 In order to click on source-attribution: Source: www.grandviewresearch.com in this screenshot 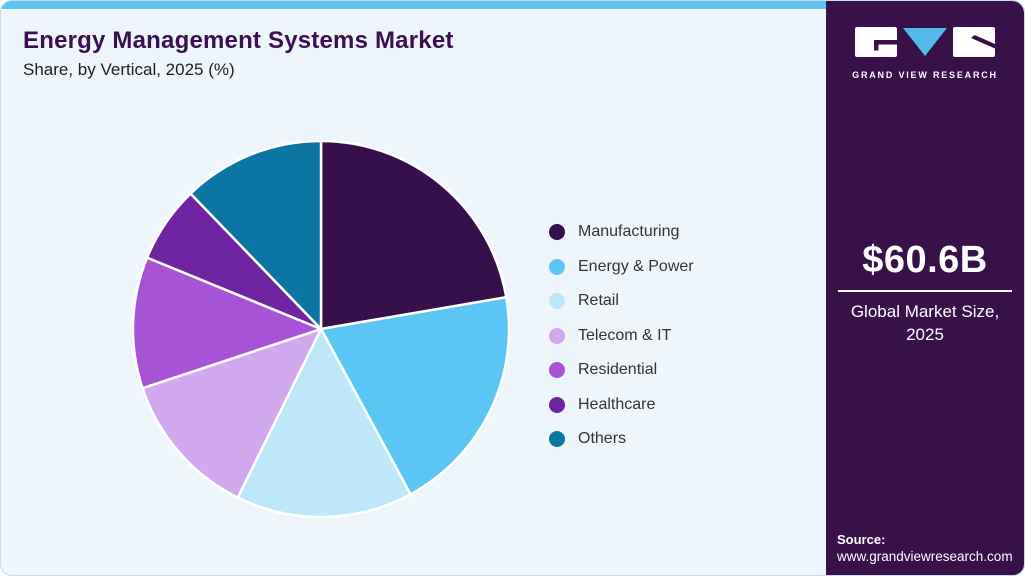, I will do `click(925, 548)`.